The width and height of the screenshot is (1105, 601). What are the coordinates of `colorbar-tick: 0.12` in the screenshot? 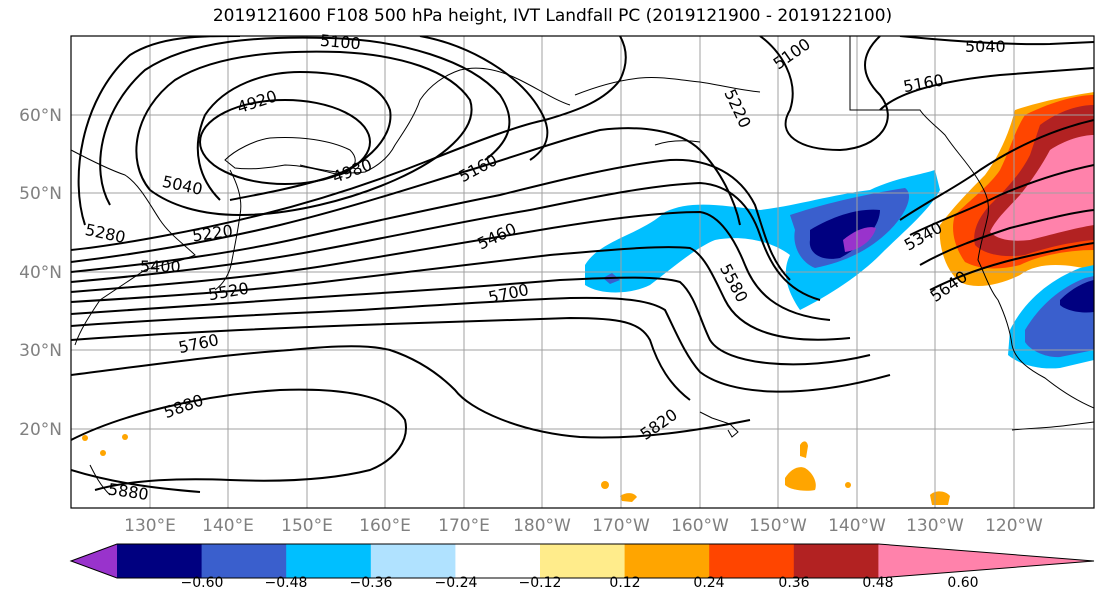 It's located at (624, 583).